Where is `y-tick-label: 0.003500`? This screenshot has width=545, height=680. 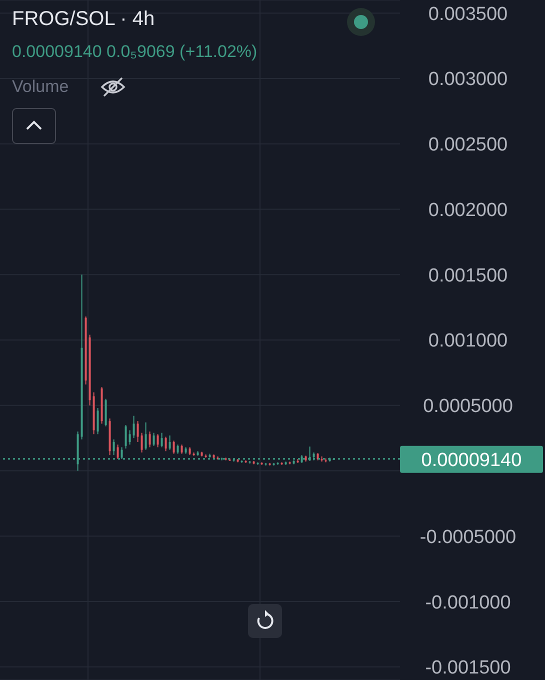 y-tick-label: 0.003500 is located at coordinates (468, 14).